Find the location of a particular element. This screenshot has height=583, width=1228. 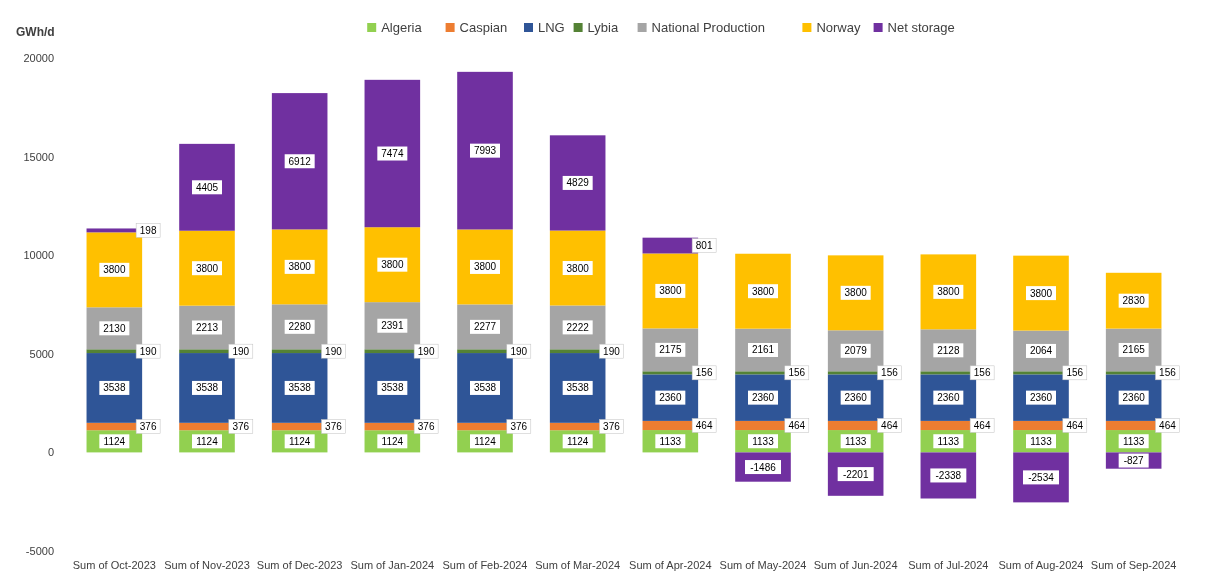

data-label: 801 is located at coordinates (704, 246).